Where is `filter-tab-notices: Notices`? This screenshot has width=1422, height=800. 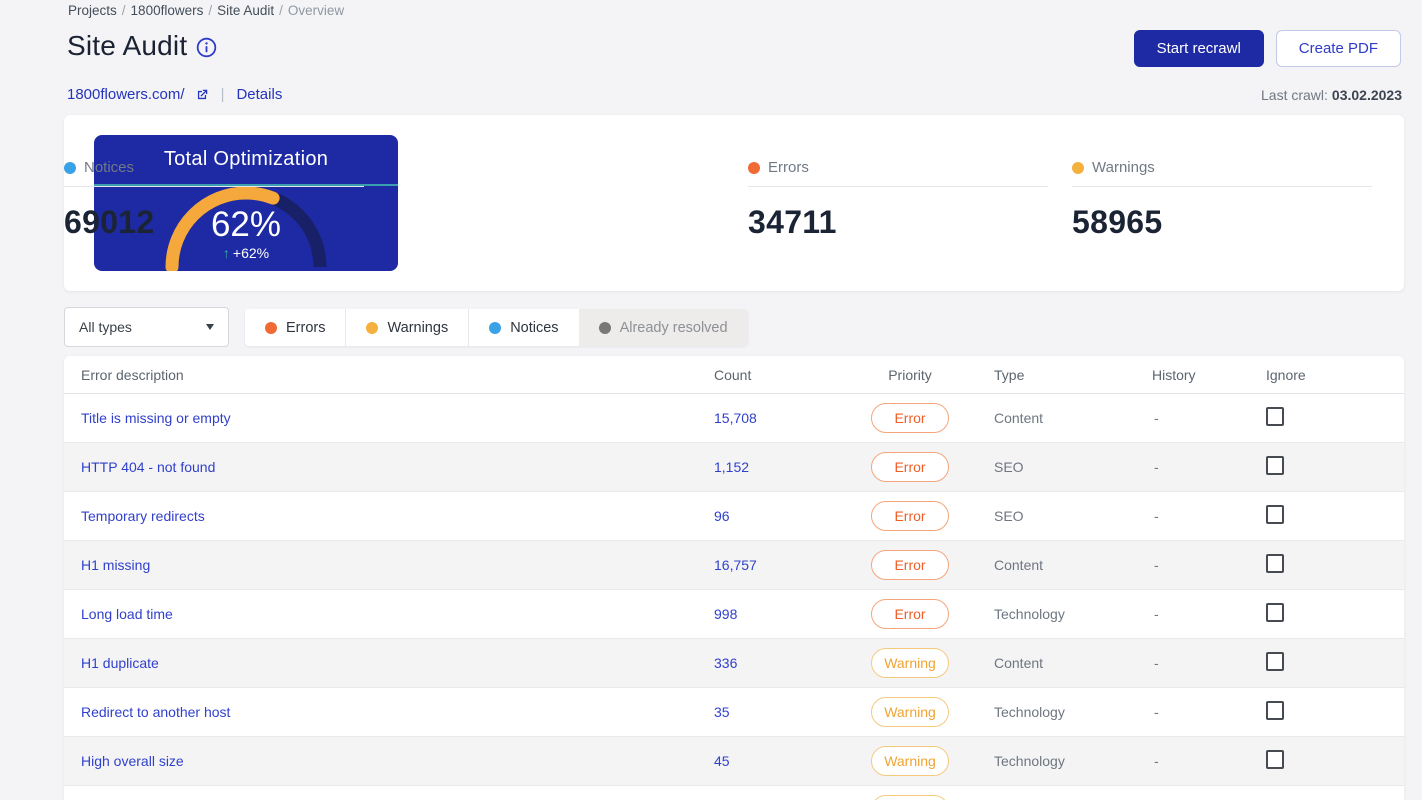
filter-tab-notices: Notices is located at coordinates (523, 327).